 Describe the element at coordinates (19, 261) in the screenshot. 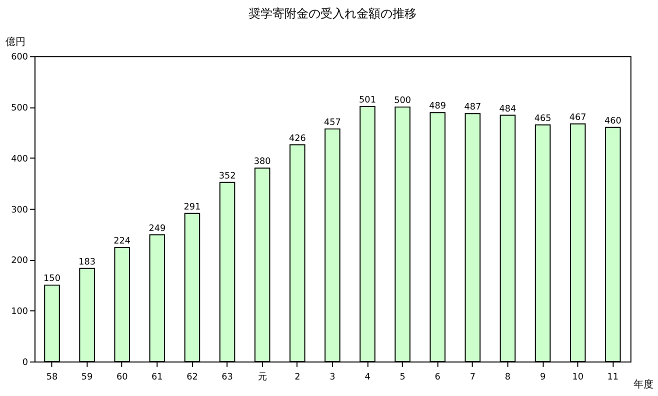

I see `y-tick-label: 200` at that location.